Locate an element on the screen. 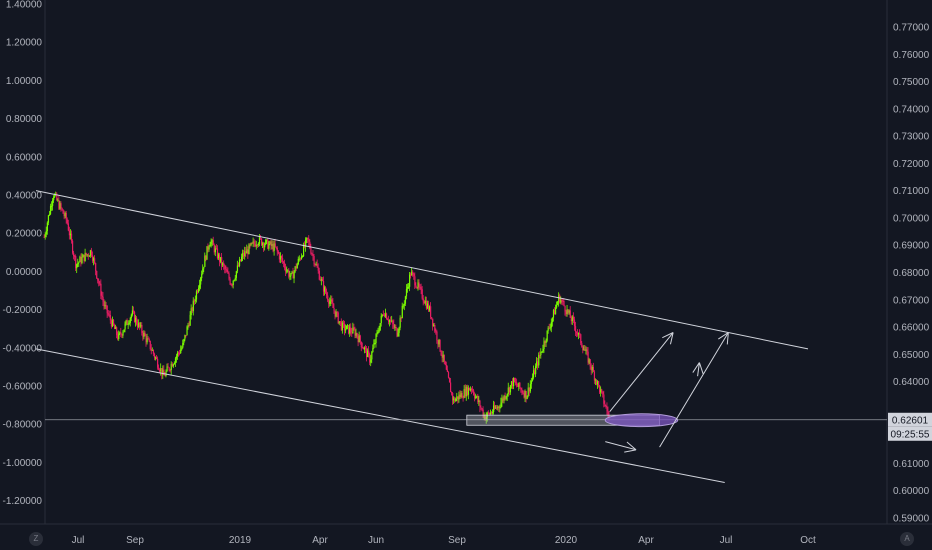 The height and width of the screenshot is (550, 932). arrow-shaft is located at coordinates (698, 369).